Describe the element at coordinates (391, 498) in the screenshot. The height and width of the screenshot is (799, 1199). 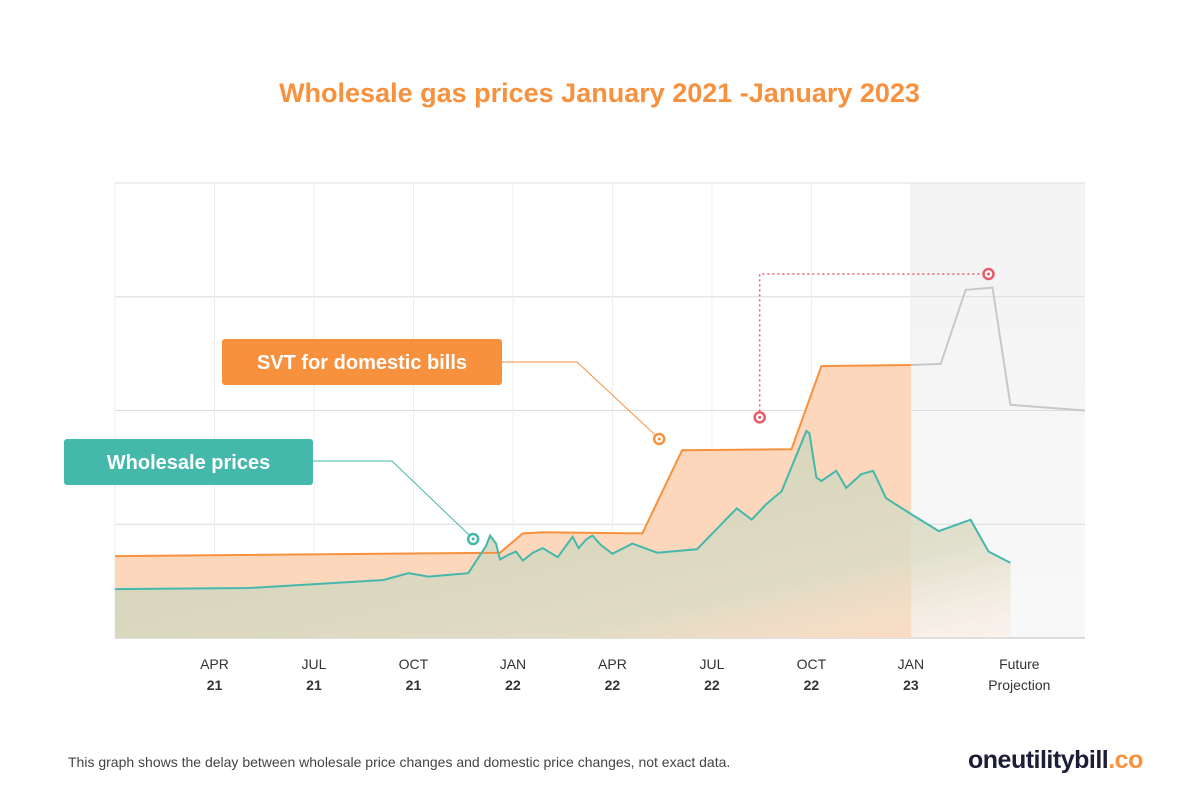
I see `wholesale-callout-line` at that location.